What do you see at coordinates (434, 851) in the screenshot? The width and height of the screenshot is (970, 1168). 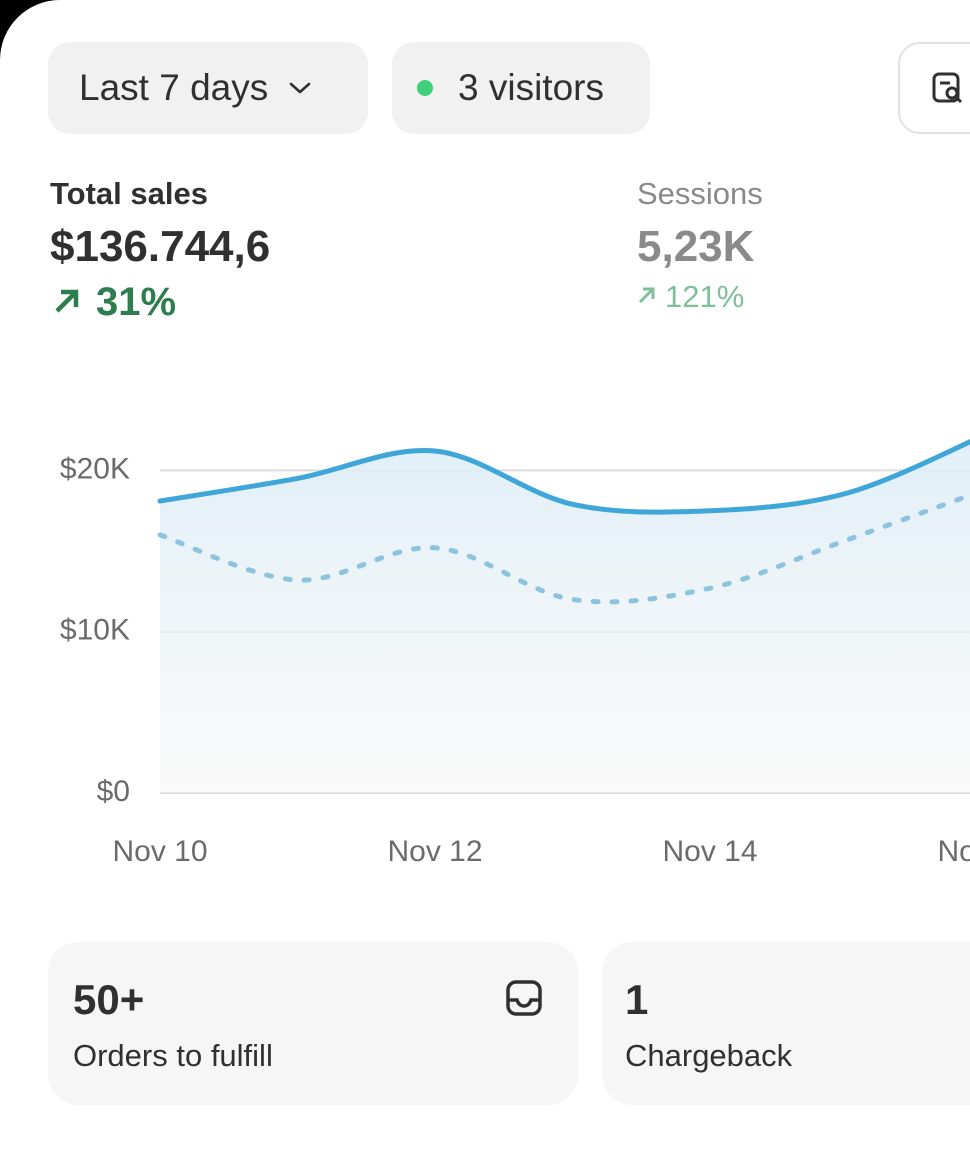 I see `x-tick-label: Nov 12` at bounding box center [434, 851].